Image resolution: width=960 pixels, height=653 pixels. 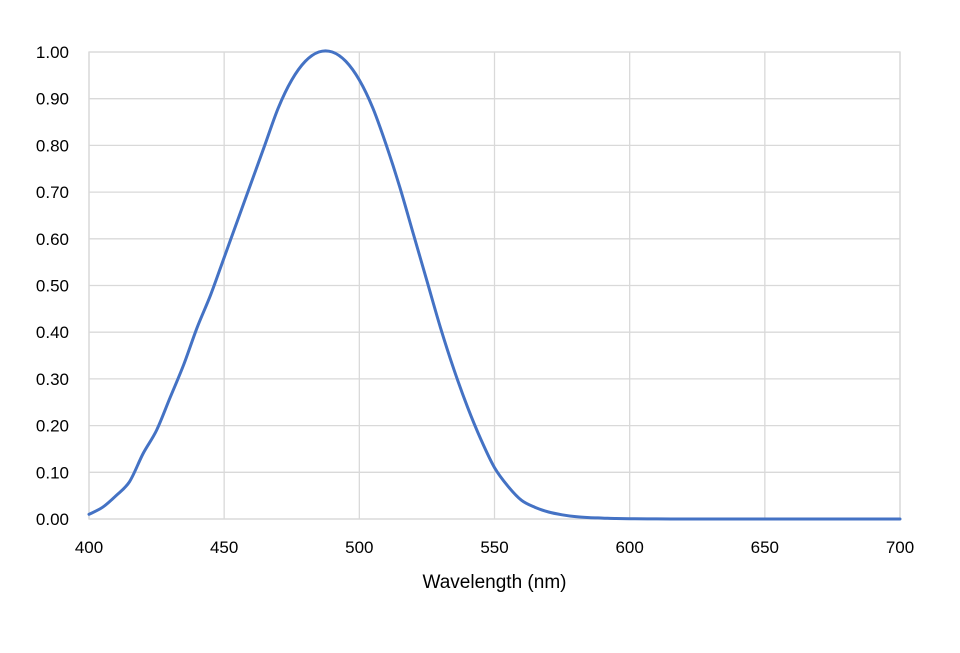 What do you see at coordinates (629, 547) in the screenshot?
I see `x-tick-label: 600` at bounding box center [629, 547].